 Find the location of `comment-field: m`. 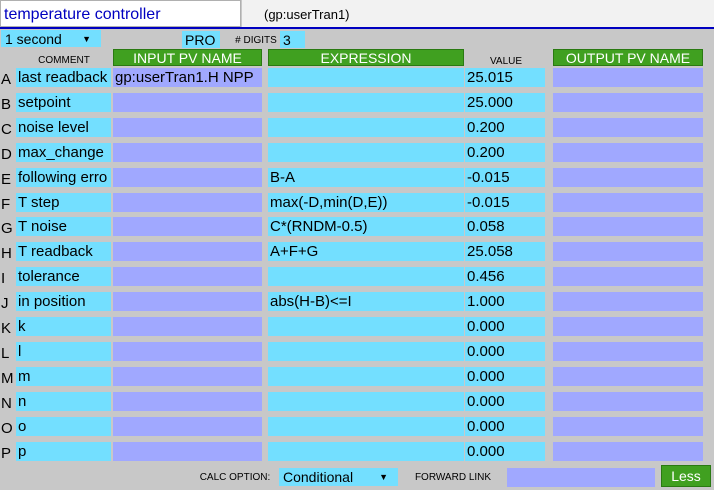

comment-field: m is located at coordinates (63, 376).